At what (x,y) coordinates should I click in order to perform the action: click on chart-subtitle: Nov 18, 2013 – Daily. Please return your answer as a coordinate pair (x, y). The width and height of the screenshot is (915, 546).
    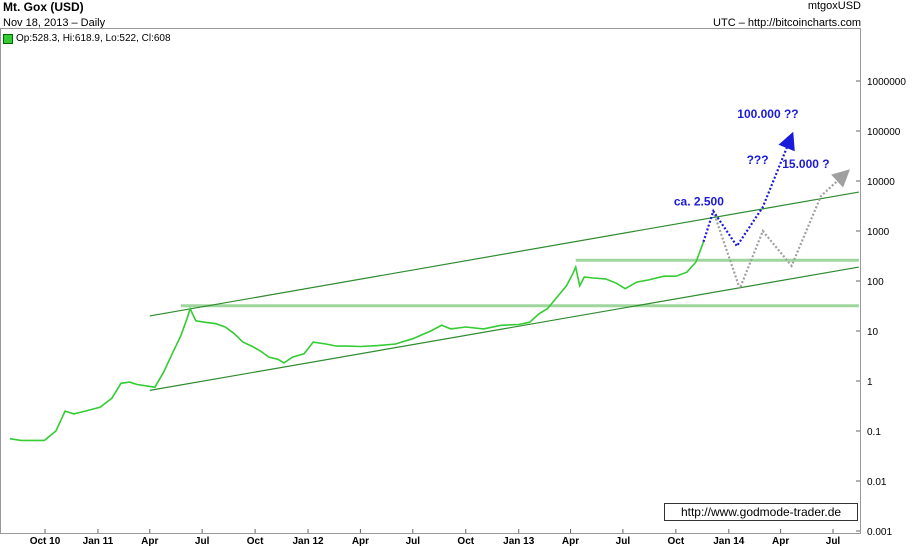
    Looking at the image, I should click on (54, 23).